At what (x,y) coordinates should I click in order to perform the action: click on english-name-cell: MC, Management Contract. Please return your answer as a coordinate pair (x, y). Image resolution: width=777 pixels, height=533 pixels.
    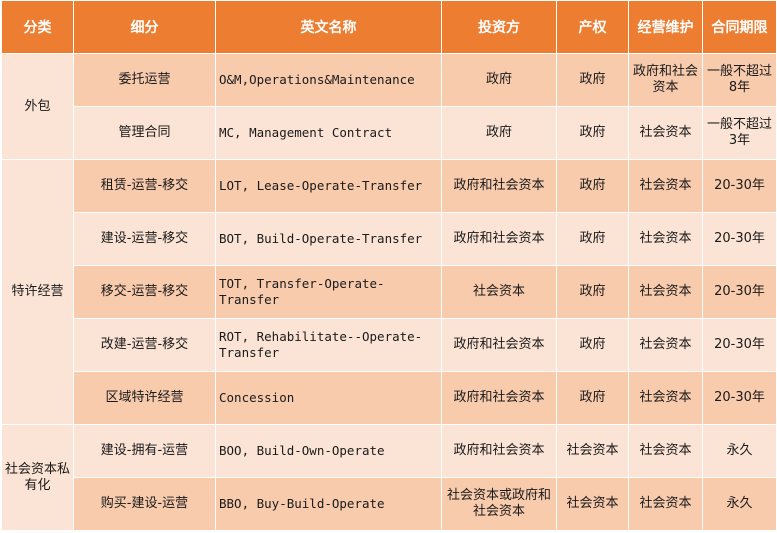
    Looking at the image, I should click on (328, 133).